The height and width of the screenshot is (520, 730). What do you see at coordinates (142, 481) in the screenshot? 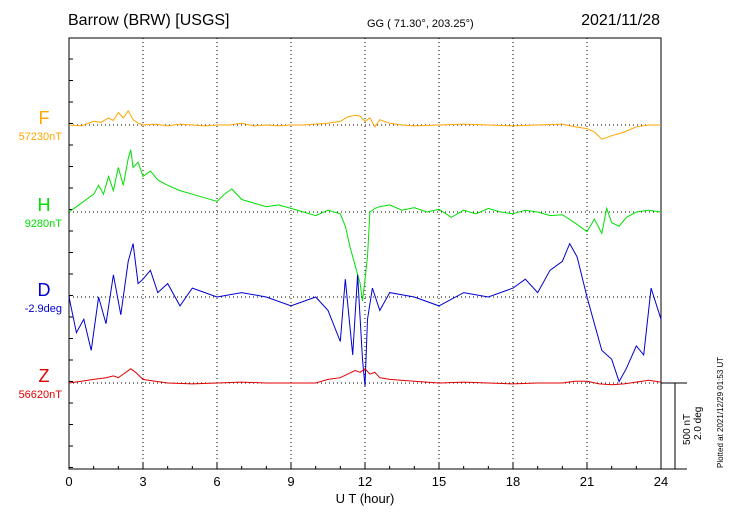
I see `x-tick-label: 3` at bounding box center [142, 481].